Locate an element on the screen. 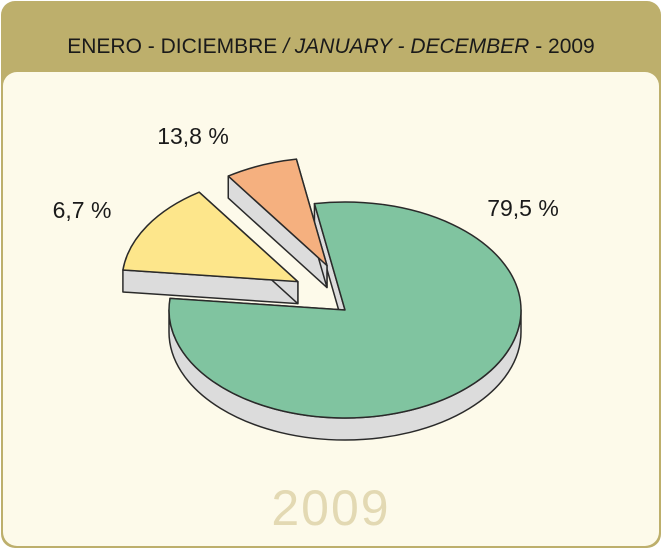 This screenshot has height=549, width=662. title-part: ENERO - DICIEMBRE is located at coordinates (172, 46).